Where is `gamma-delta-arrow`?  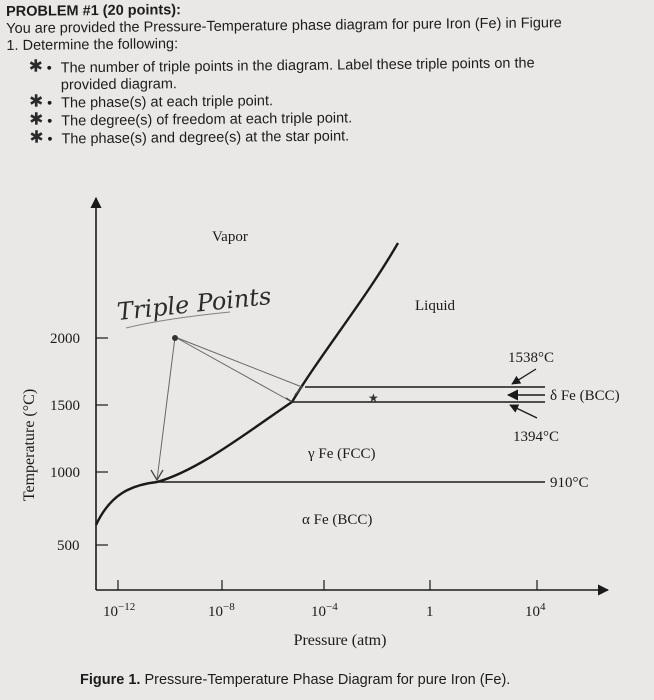 gamma-delta-arrow is located at coordinates (523, 411).